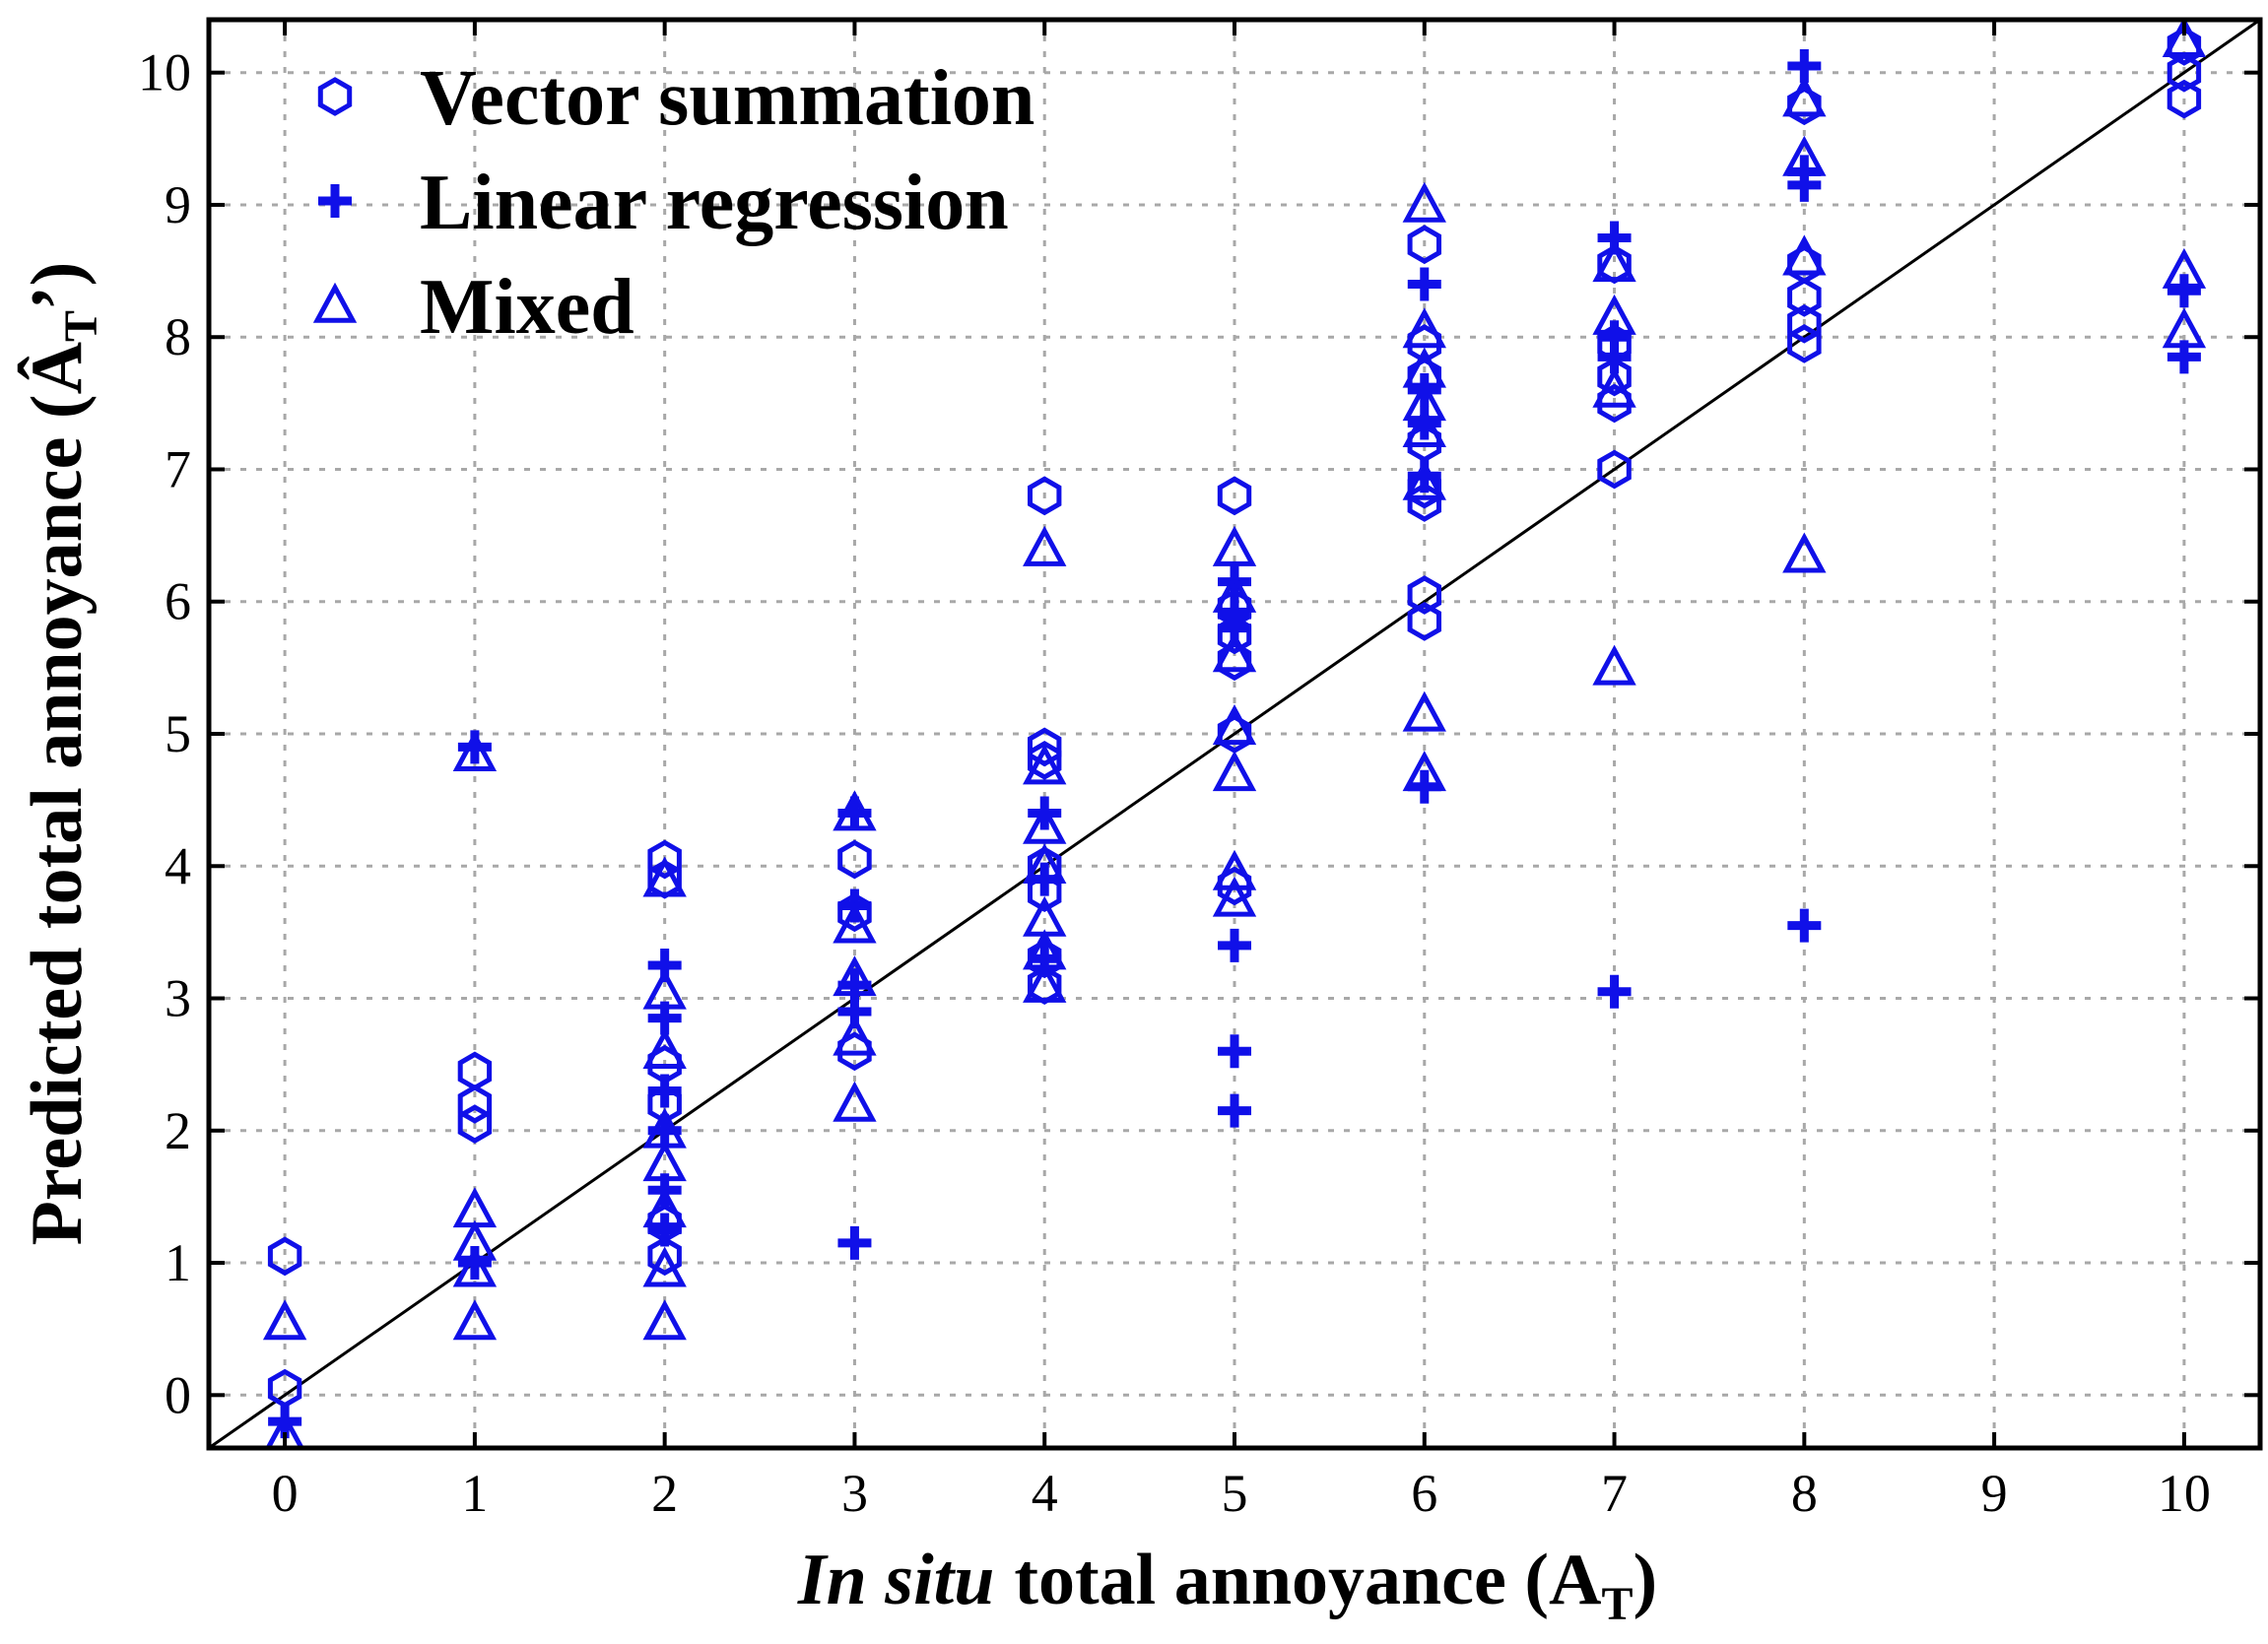 This screenshot has width=2268, height=1644. I want to click on legend-label: Mixed, so click(527, 308).